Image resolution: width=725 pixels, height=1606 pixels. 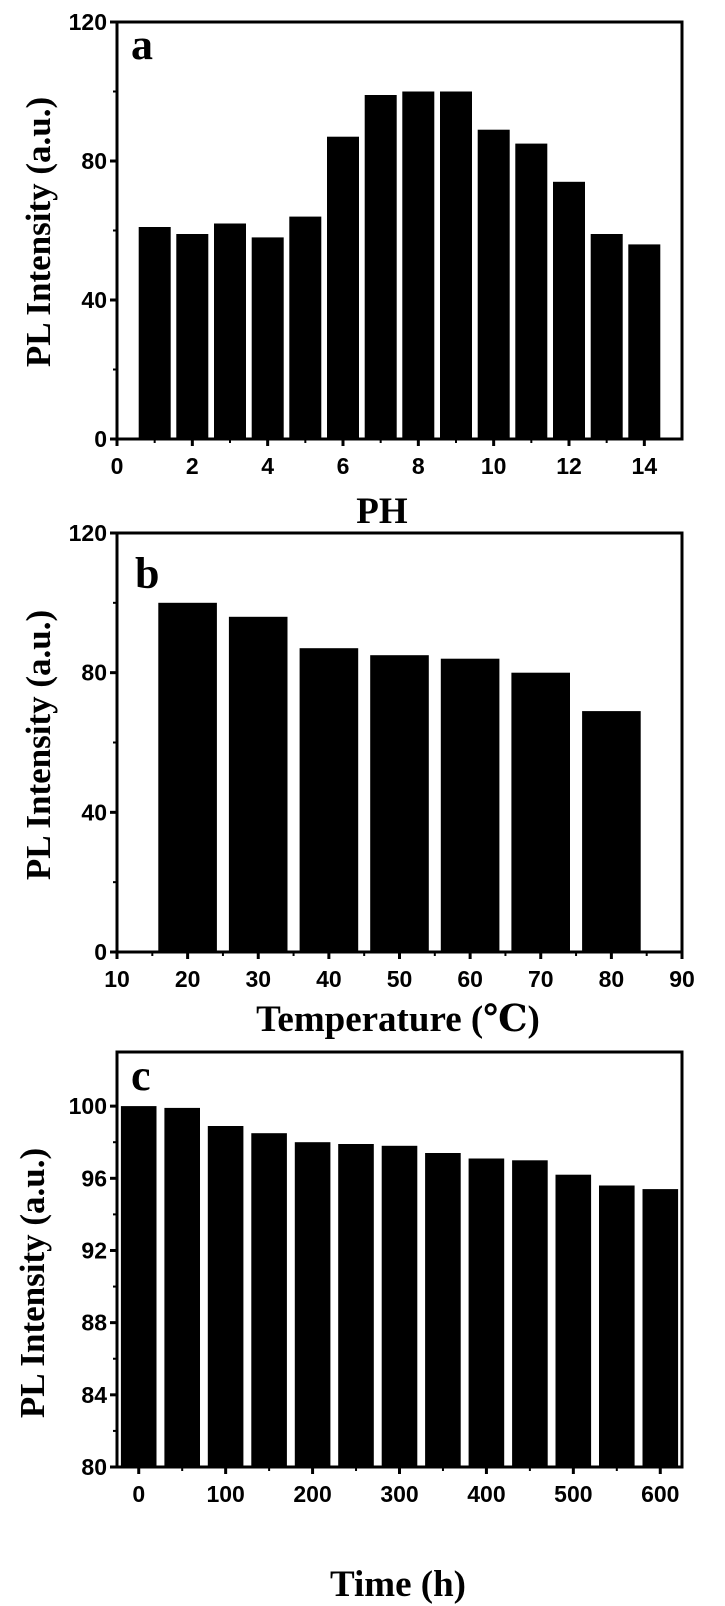 I want to click on x-tick-label-c-0: 0, so click(x=138, y=1494).